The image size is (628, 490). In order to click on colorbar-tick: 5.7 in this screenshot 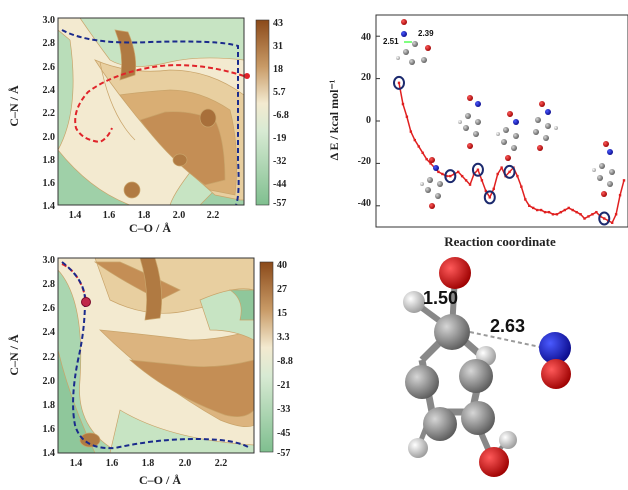, I will do `click(279, 92)`.